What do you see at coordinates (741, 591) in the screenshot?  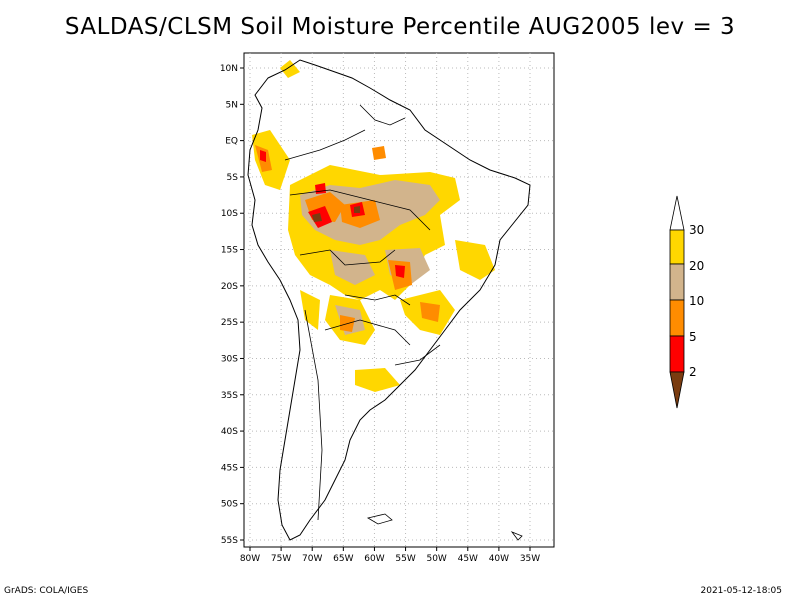 I see `footer-timestamp: 2021-05-12-18:05` at bounding box center [741, 591].